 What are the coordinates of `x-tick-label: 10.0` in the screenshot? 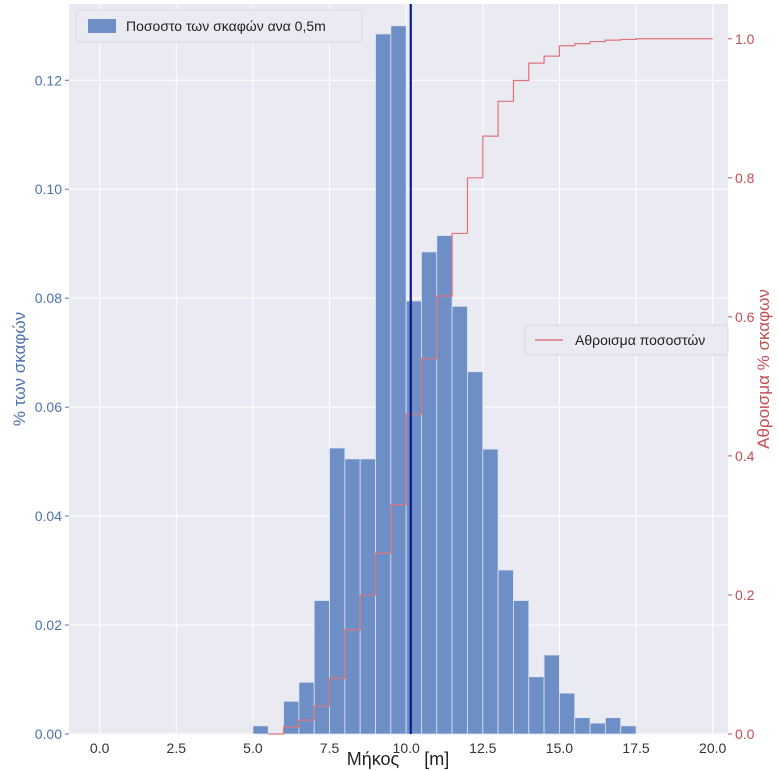 It's located at (406, 748).